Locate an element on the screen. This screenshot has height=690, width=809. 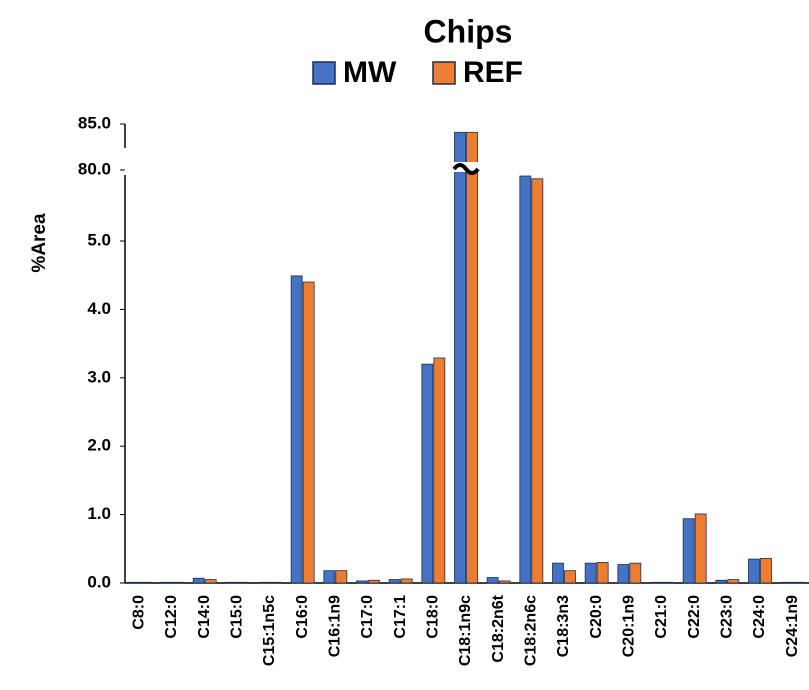
x-tick-label: C15:0 is located at coordinates (237, 617).